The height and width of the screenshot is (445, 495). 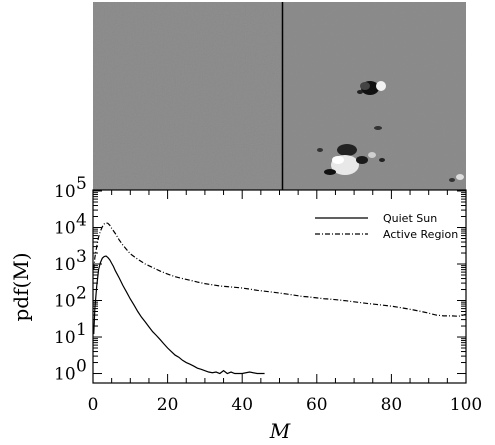 I want to click on x-axis-title: M, so click(x=280, y=431).